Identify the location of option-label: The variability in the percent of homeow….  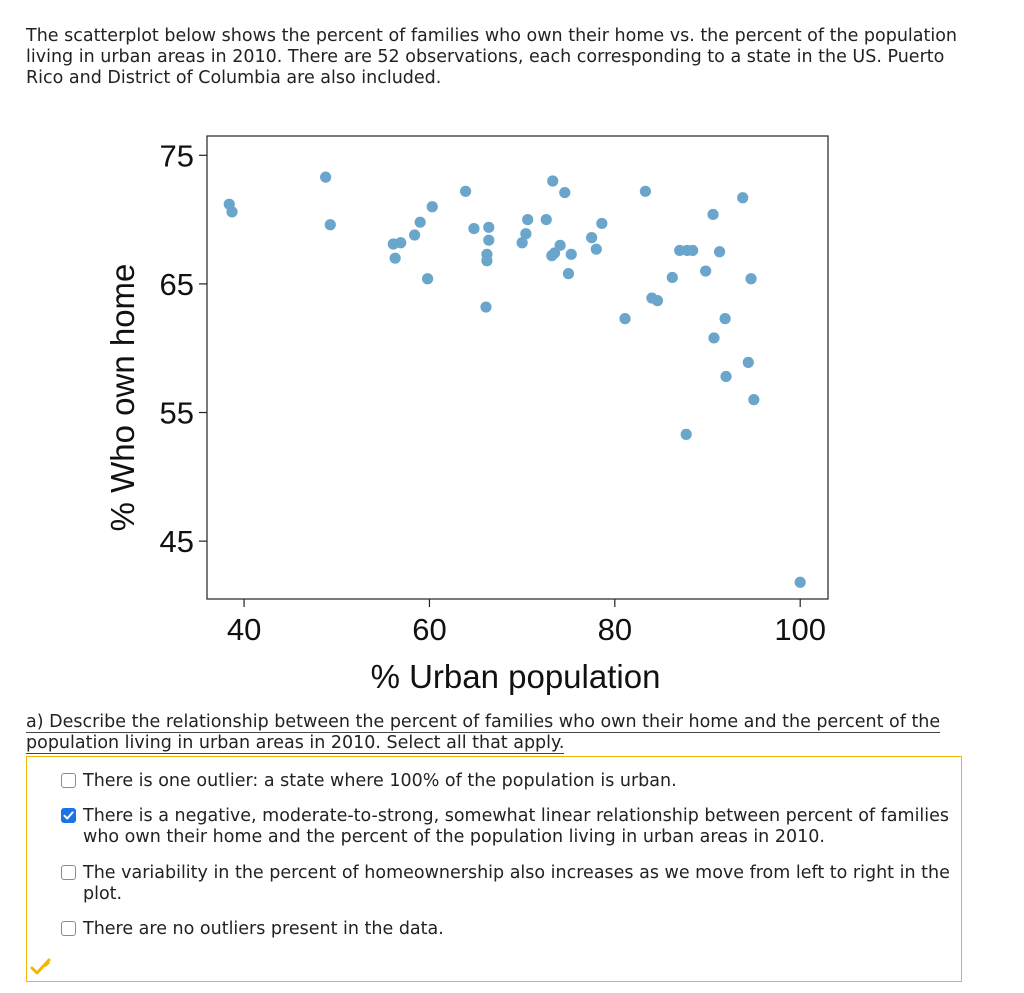
(516, 883).